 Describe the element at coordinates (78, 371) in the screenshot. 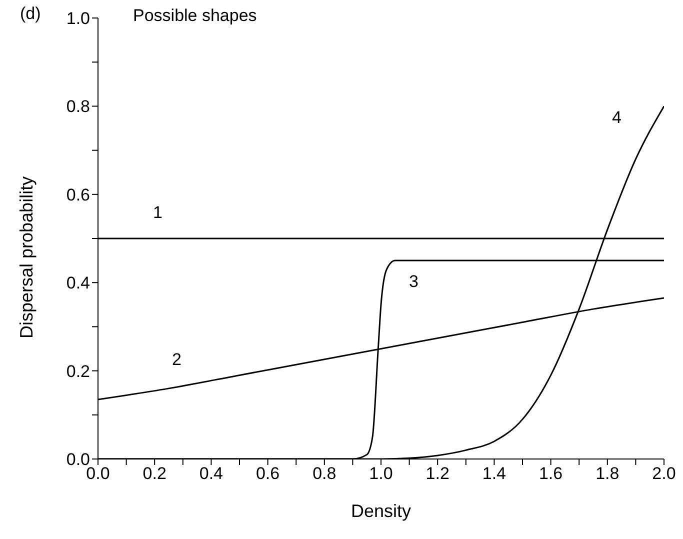

I see `y-tick-label: 0.2` at that location.